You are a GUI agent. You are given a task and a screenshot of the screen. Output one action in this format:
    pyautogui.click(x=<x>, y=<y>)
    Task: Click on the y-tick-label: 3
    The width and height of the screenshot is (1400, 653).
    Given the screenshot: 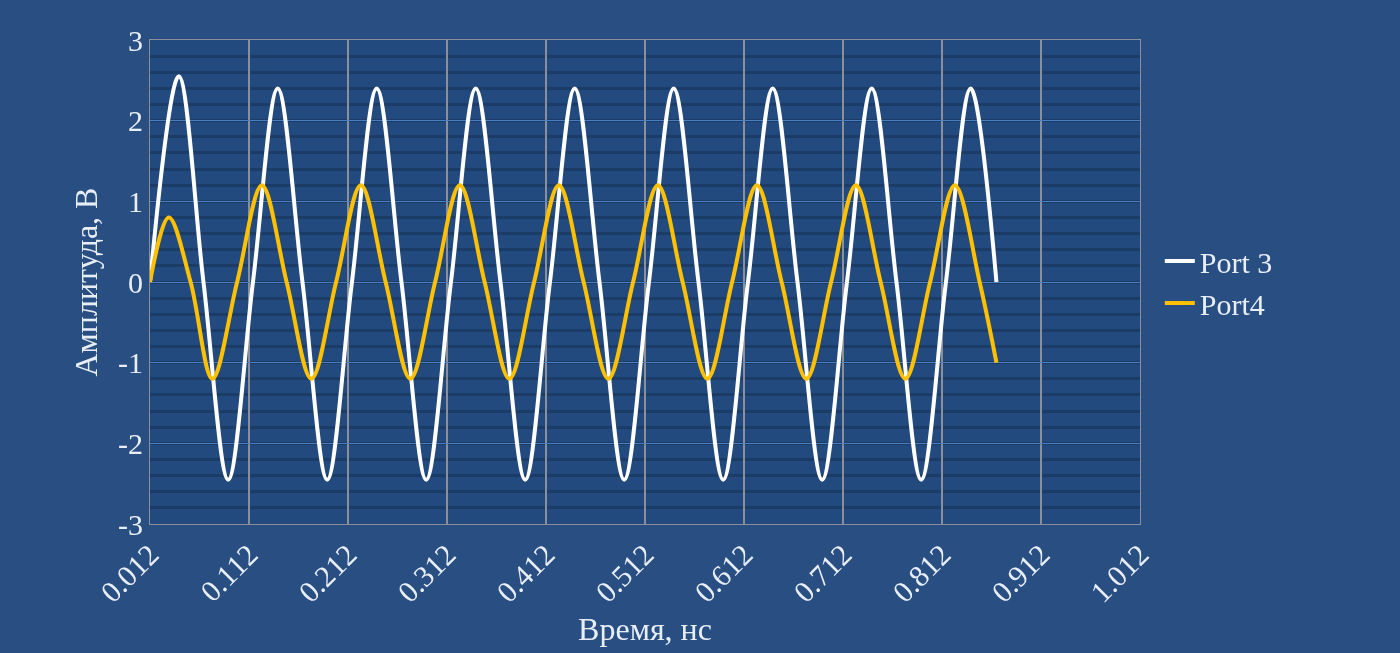 What is the action you would take?
    pyautogui.click(x=135, y=40)
    